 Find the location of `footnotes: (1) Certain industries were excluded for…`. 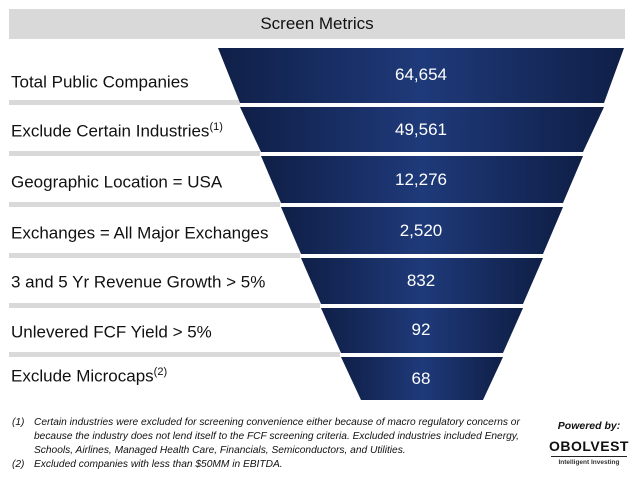

footnotes: (1) Certain industries were excluded for… is located at coordinates (277, 444).